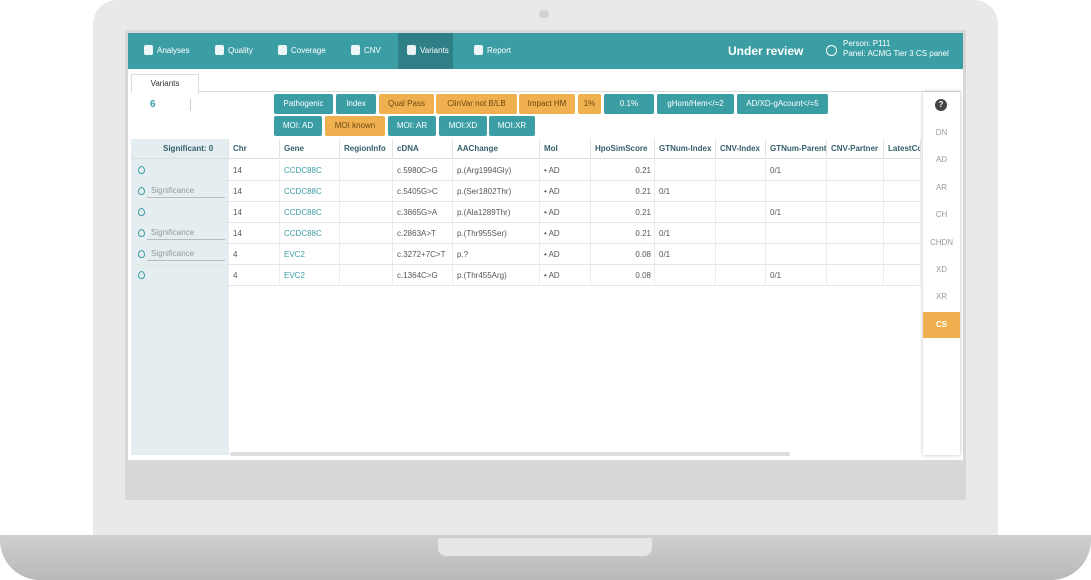 This screenshot has height=580, width=1091. I want to click on table-cell: 14, so click(237, 212).